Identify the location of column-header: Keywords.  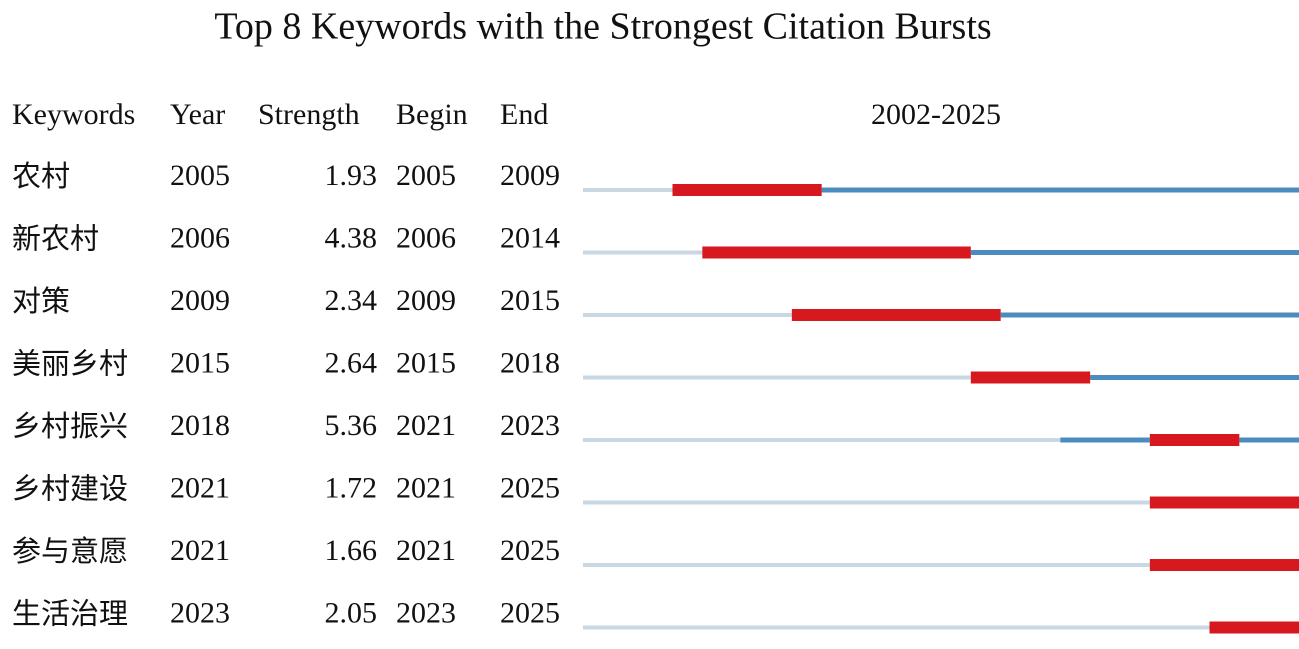
(73, 114).